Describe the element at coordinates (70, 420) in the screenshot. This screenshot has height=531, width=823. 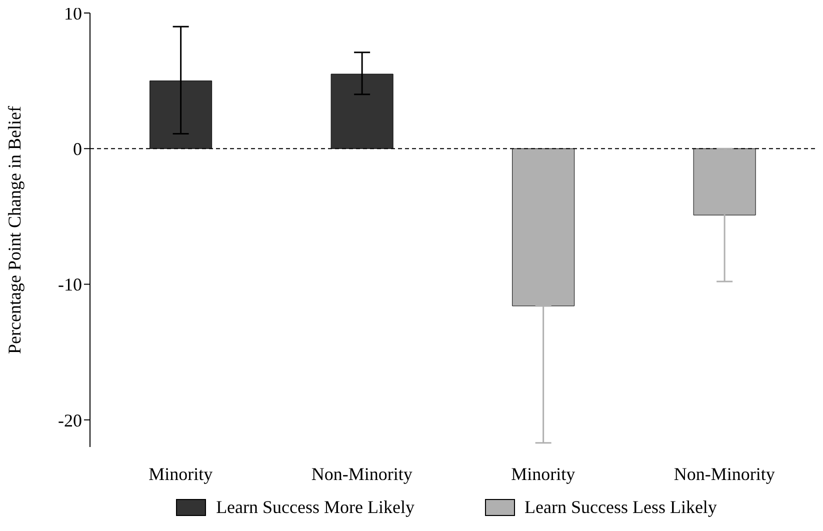
I see `y-tick-label: -20` at that location.